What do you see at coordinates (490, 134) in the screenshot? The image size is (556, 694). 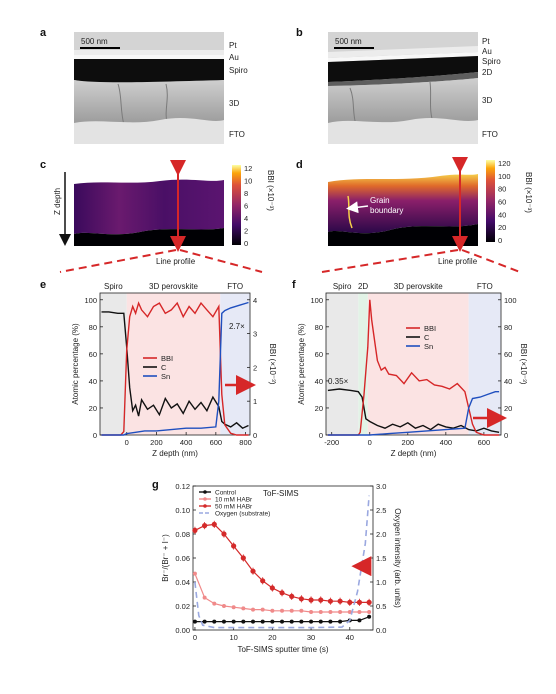 I see `layer-label-b-fto: FTO` at bounding box center [490, 134].